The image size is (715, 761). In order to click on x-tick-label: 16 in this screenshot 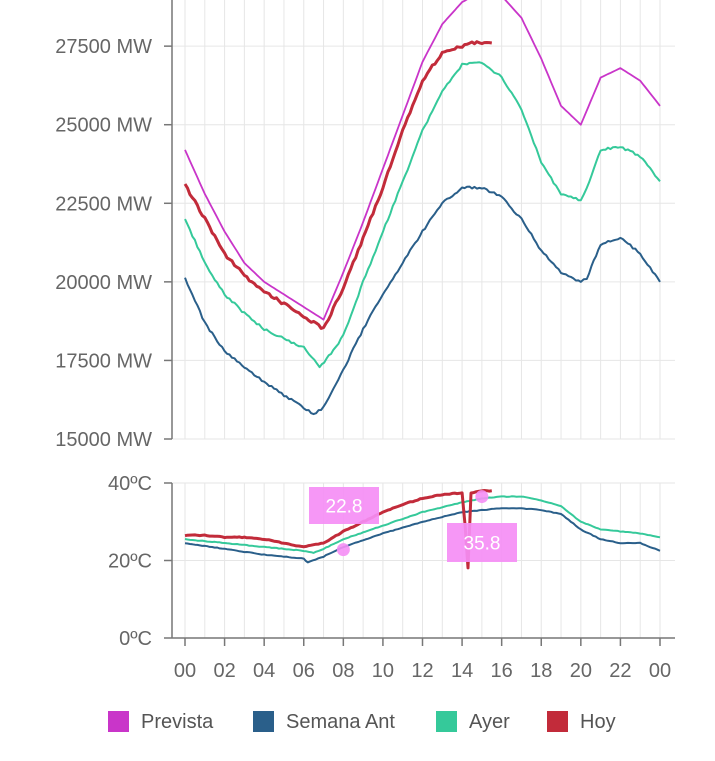, I will do `click(502, 671)`.